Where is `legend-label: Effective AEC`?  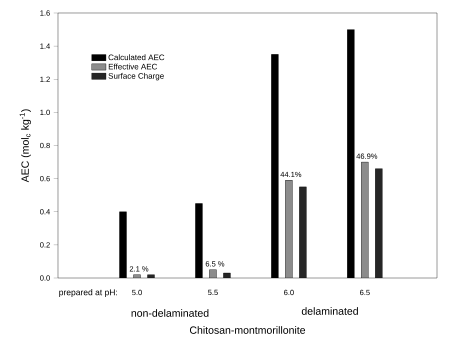 legend-label: Effective AEC is located at coordinates (133, 67).